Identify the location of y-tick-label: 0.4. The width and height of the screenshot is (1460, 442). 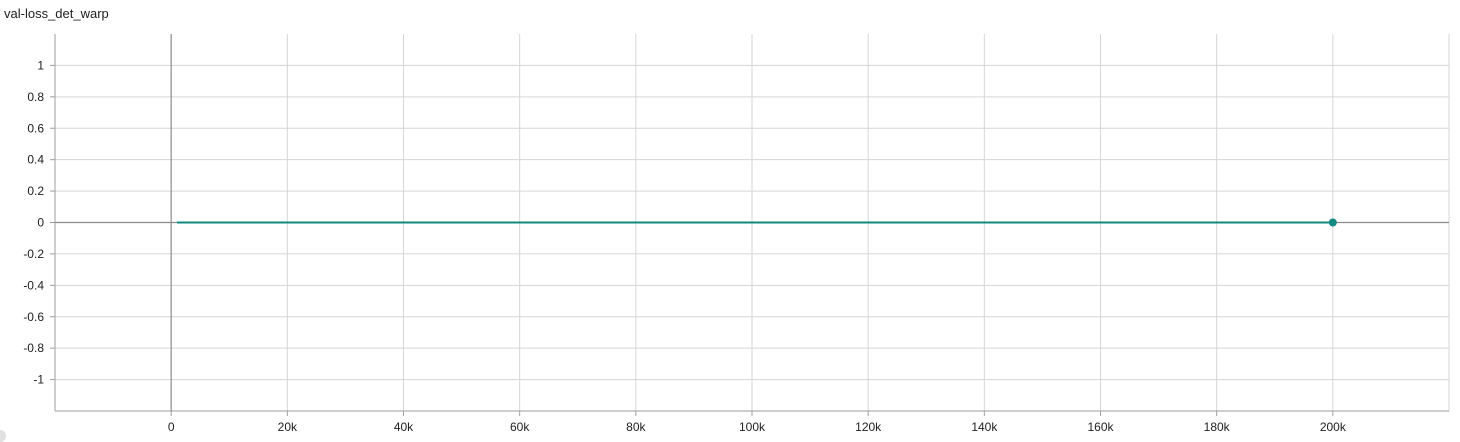
(35, 160).